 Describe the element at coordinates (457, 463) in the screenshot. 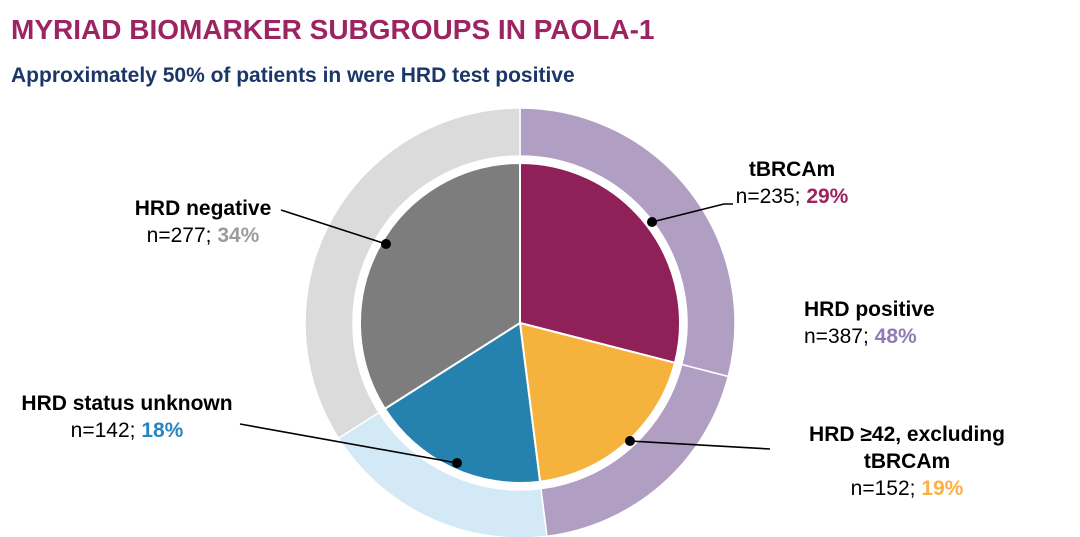

I see `leader-dot-hrd-unknown` at that location.